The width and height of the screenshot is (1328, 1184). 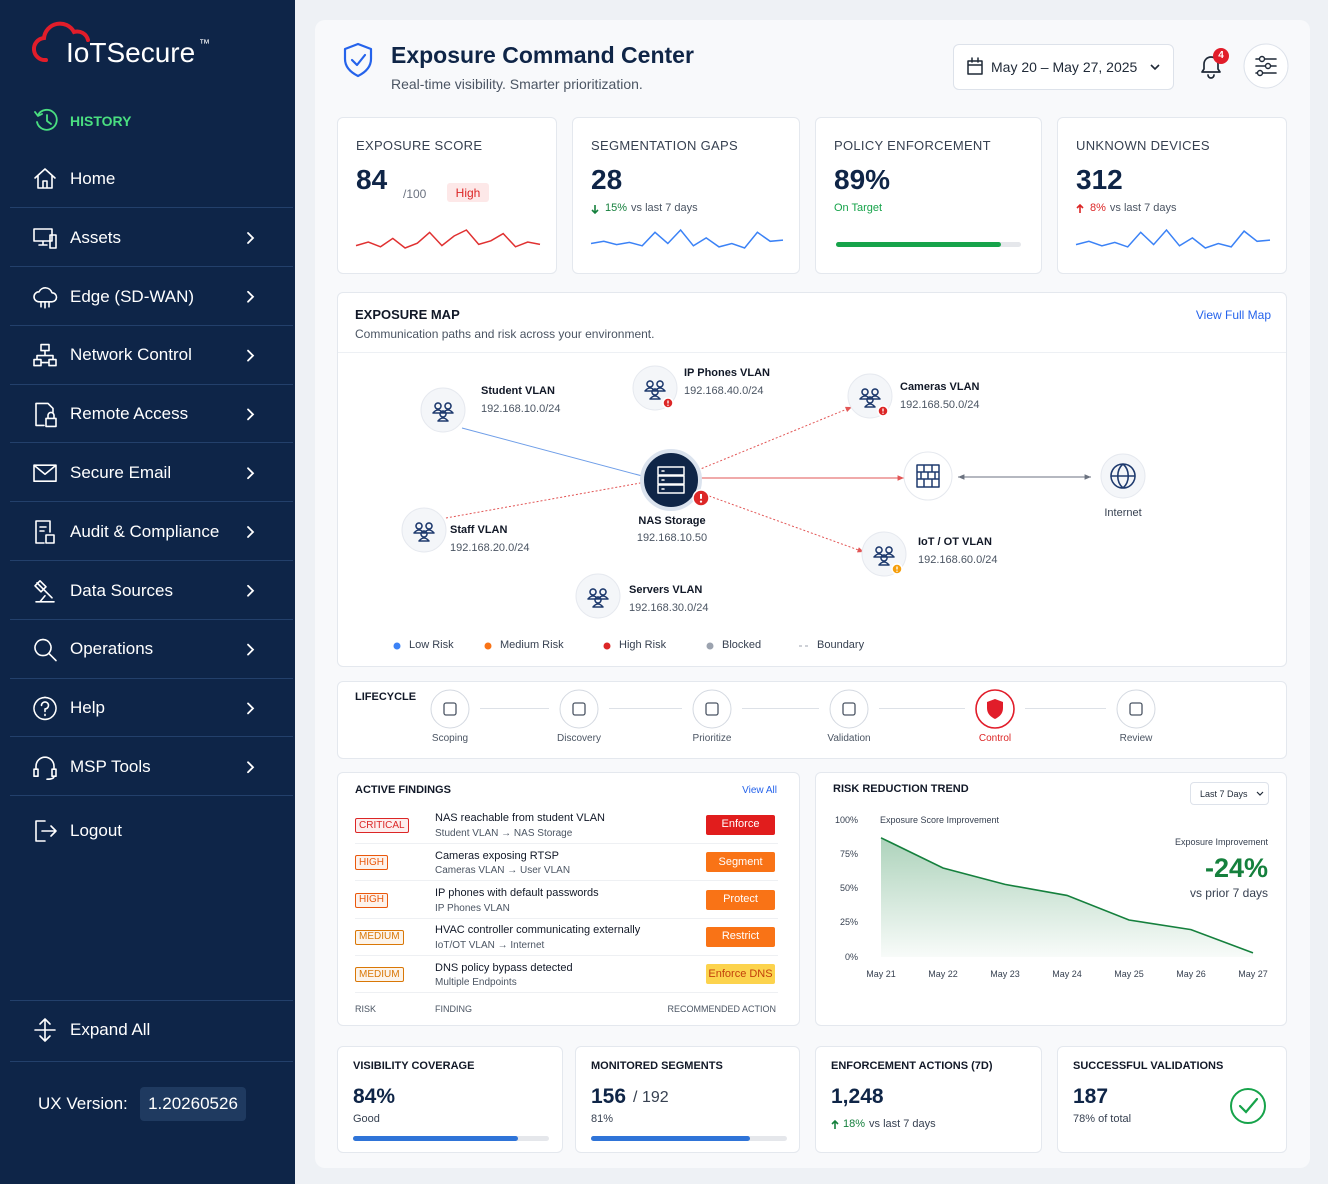 What do you see at coordinates (672, 538) in the screenshot?
I see `node-subnet: 192.168.10.50` at bounding box center [672, 538].